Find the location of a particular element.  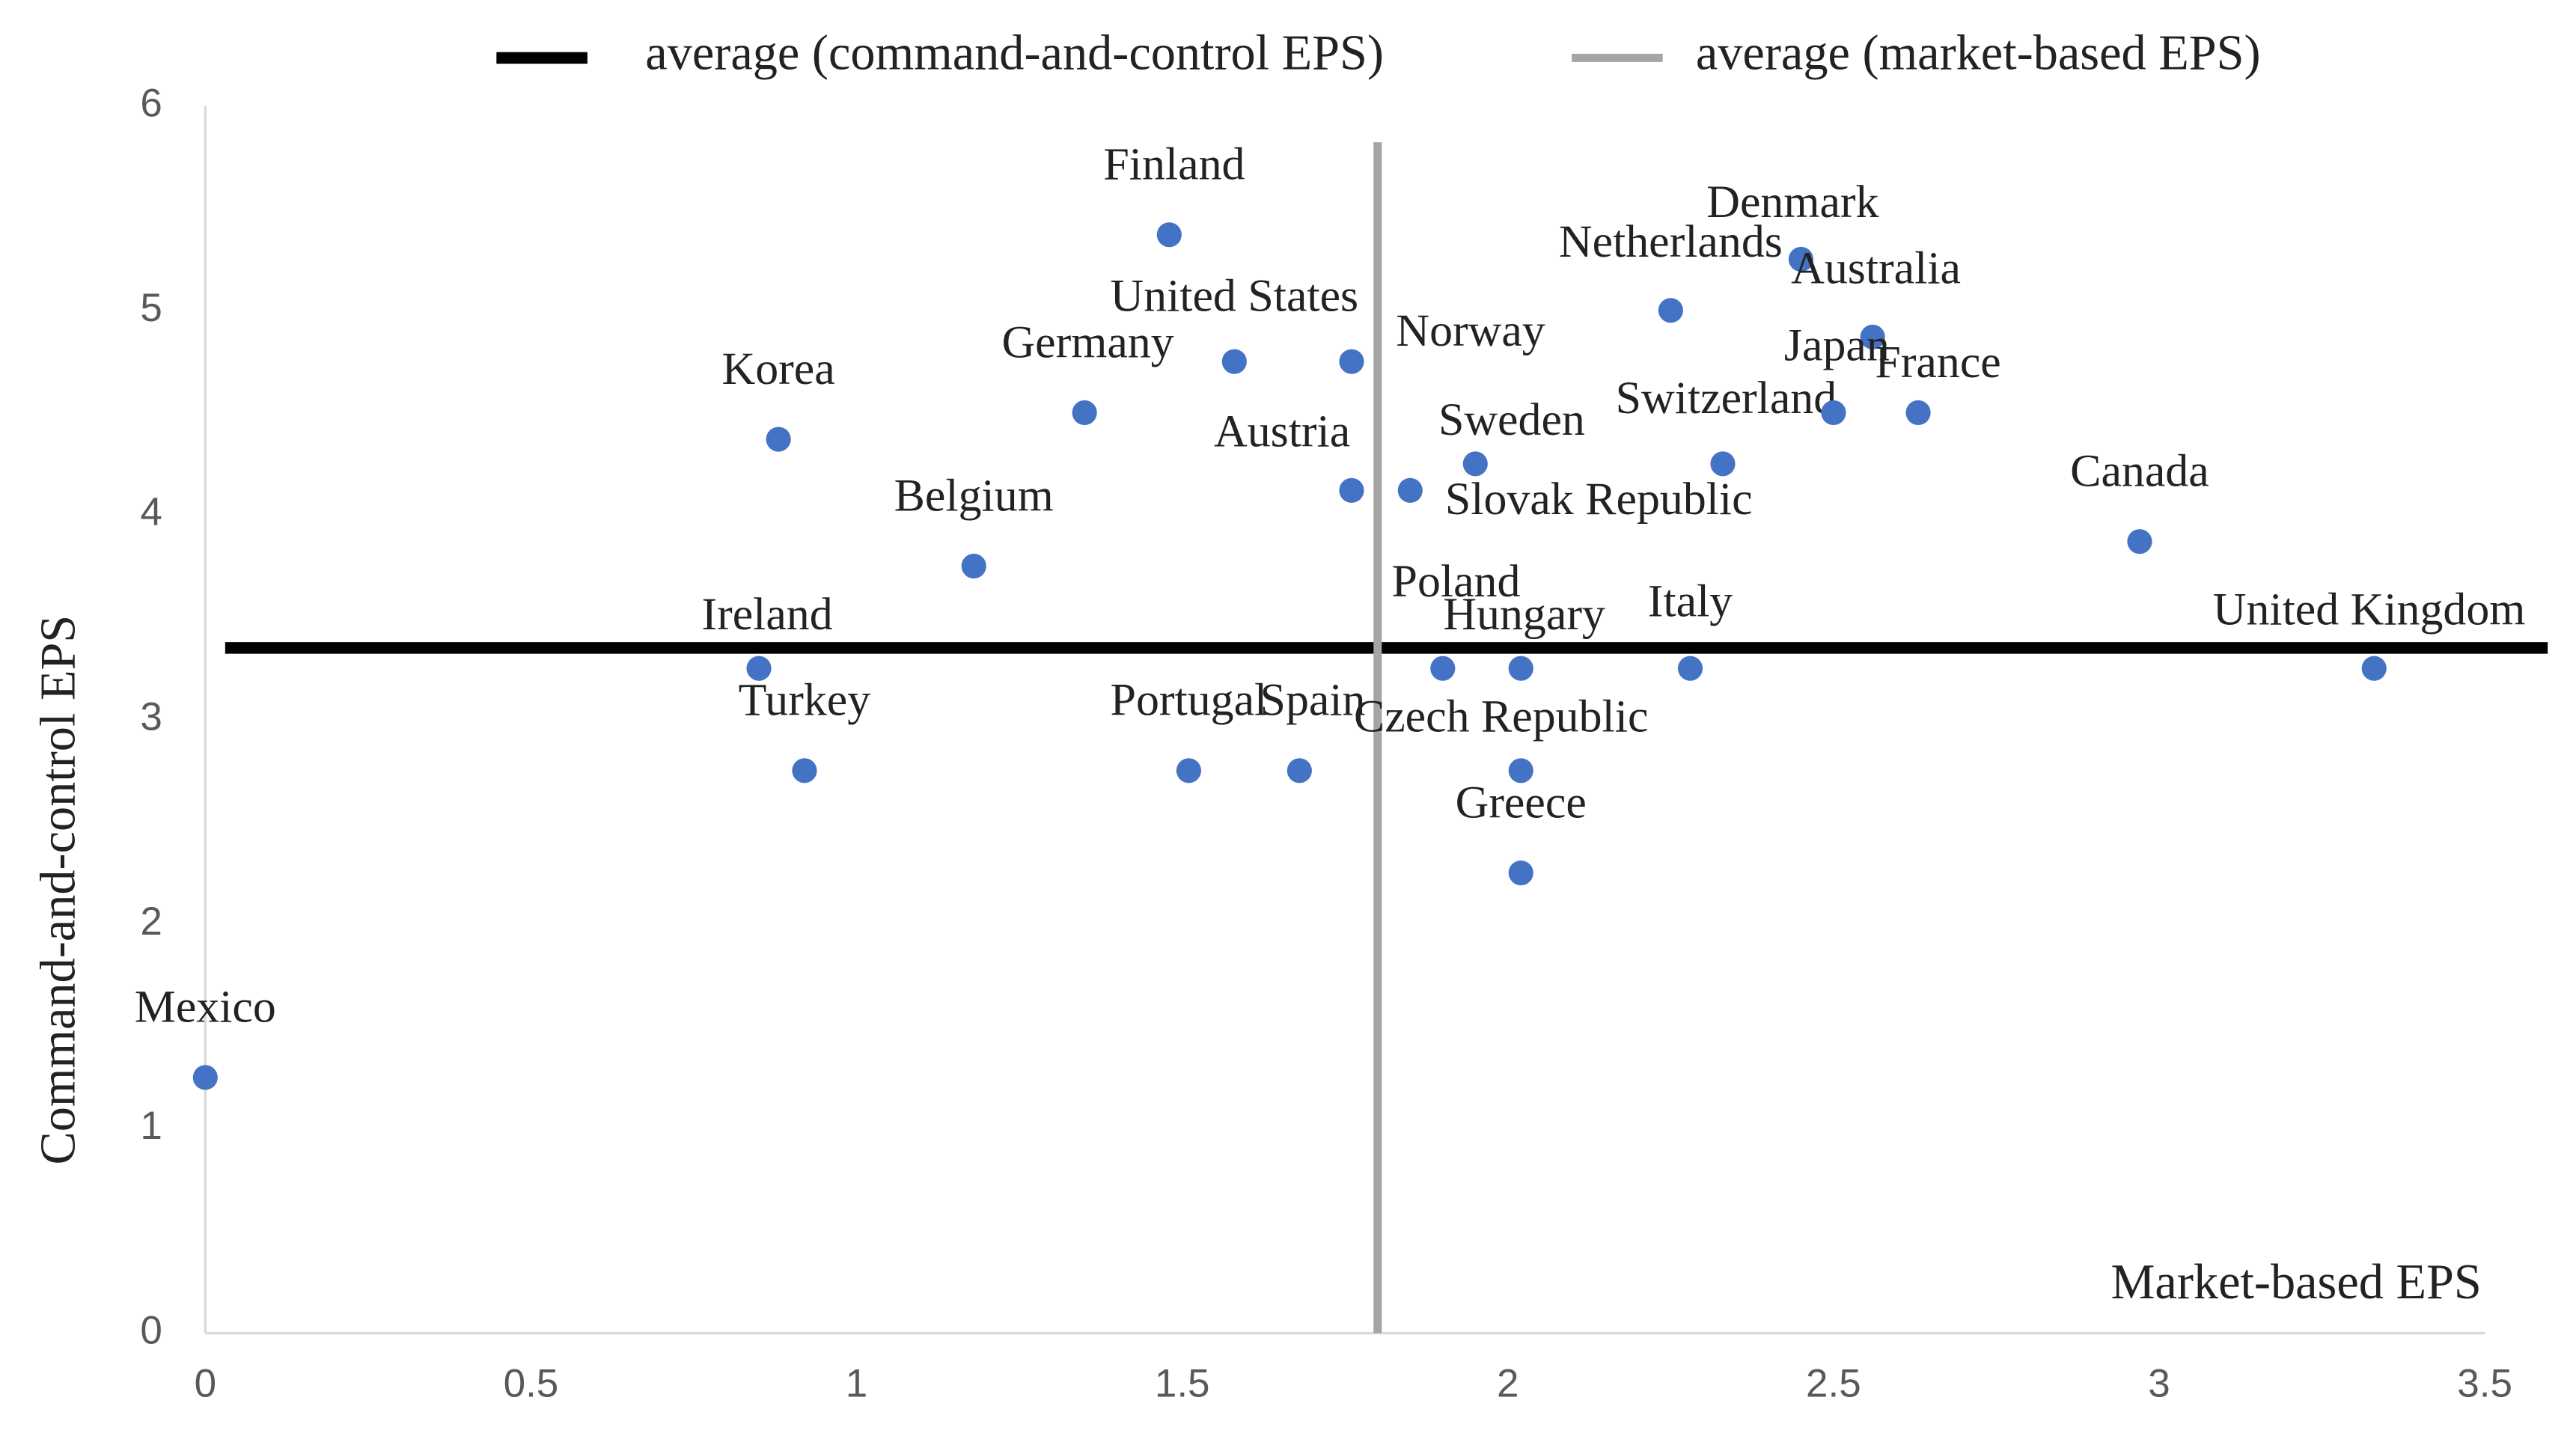

point-label: Poland is located at coordinates (1456, 581).